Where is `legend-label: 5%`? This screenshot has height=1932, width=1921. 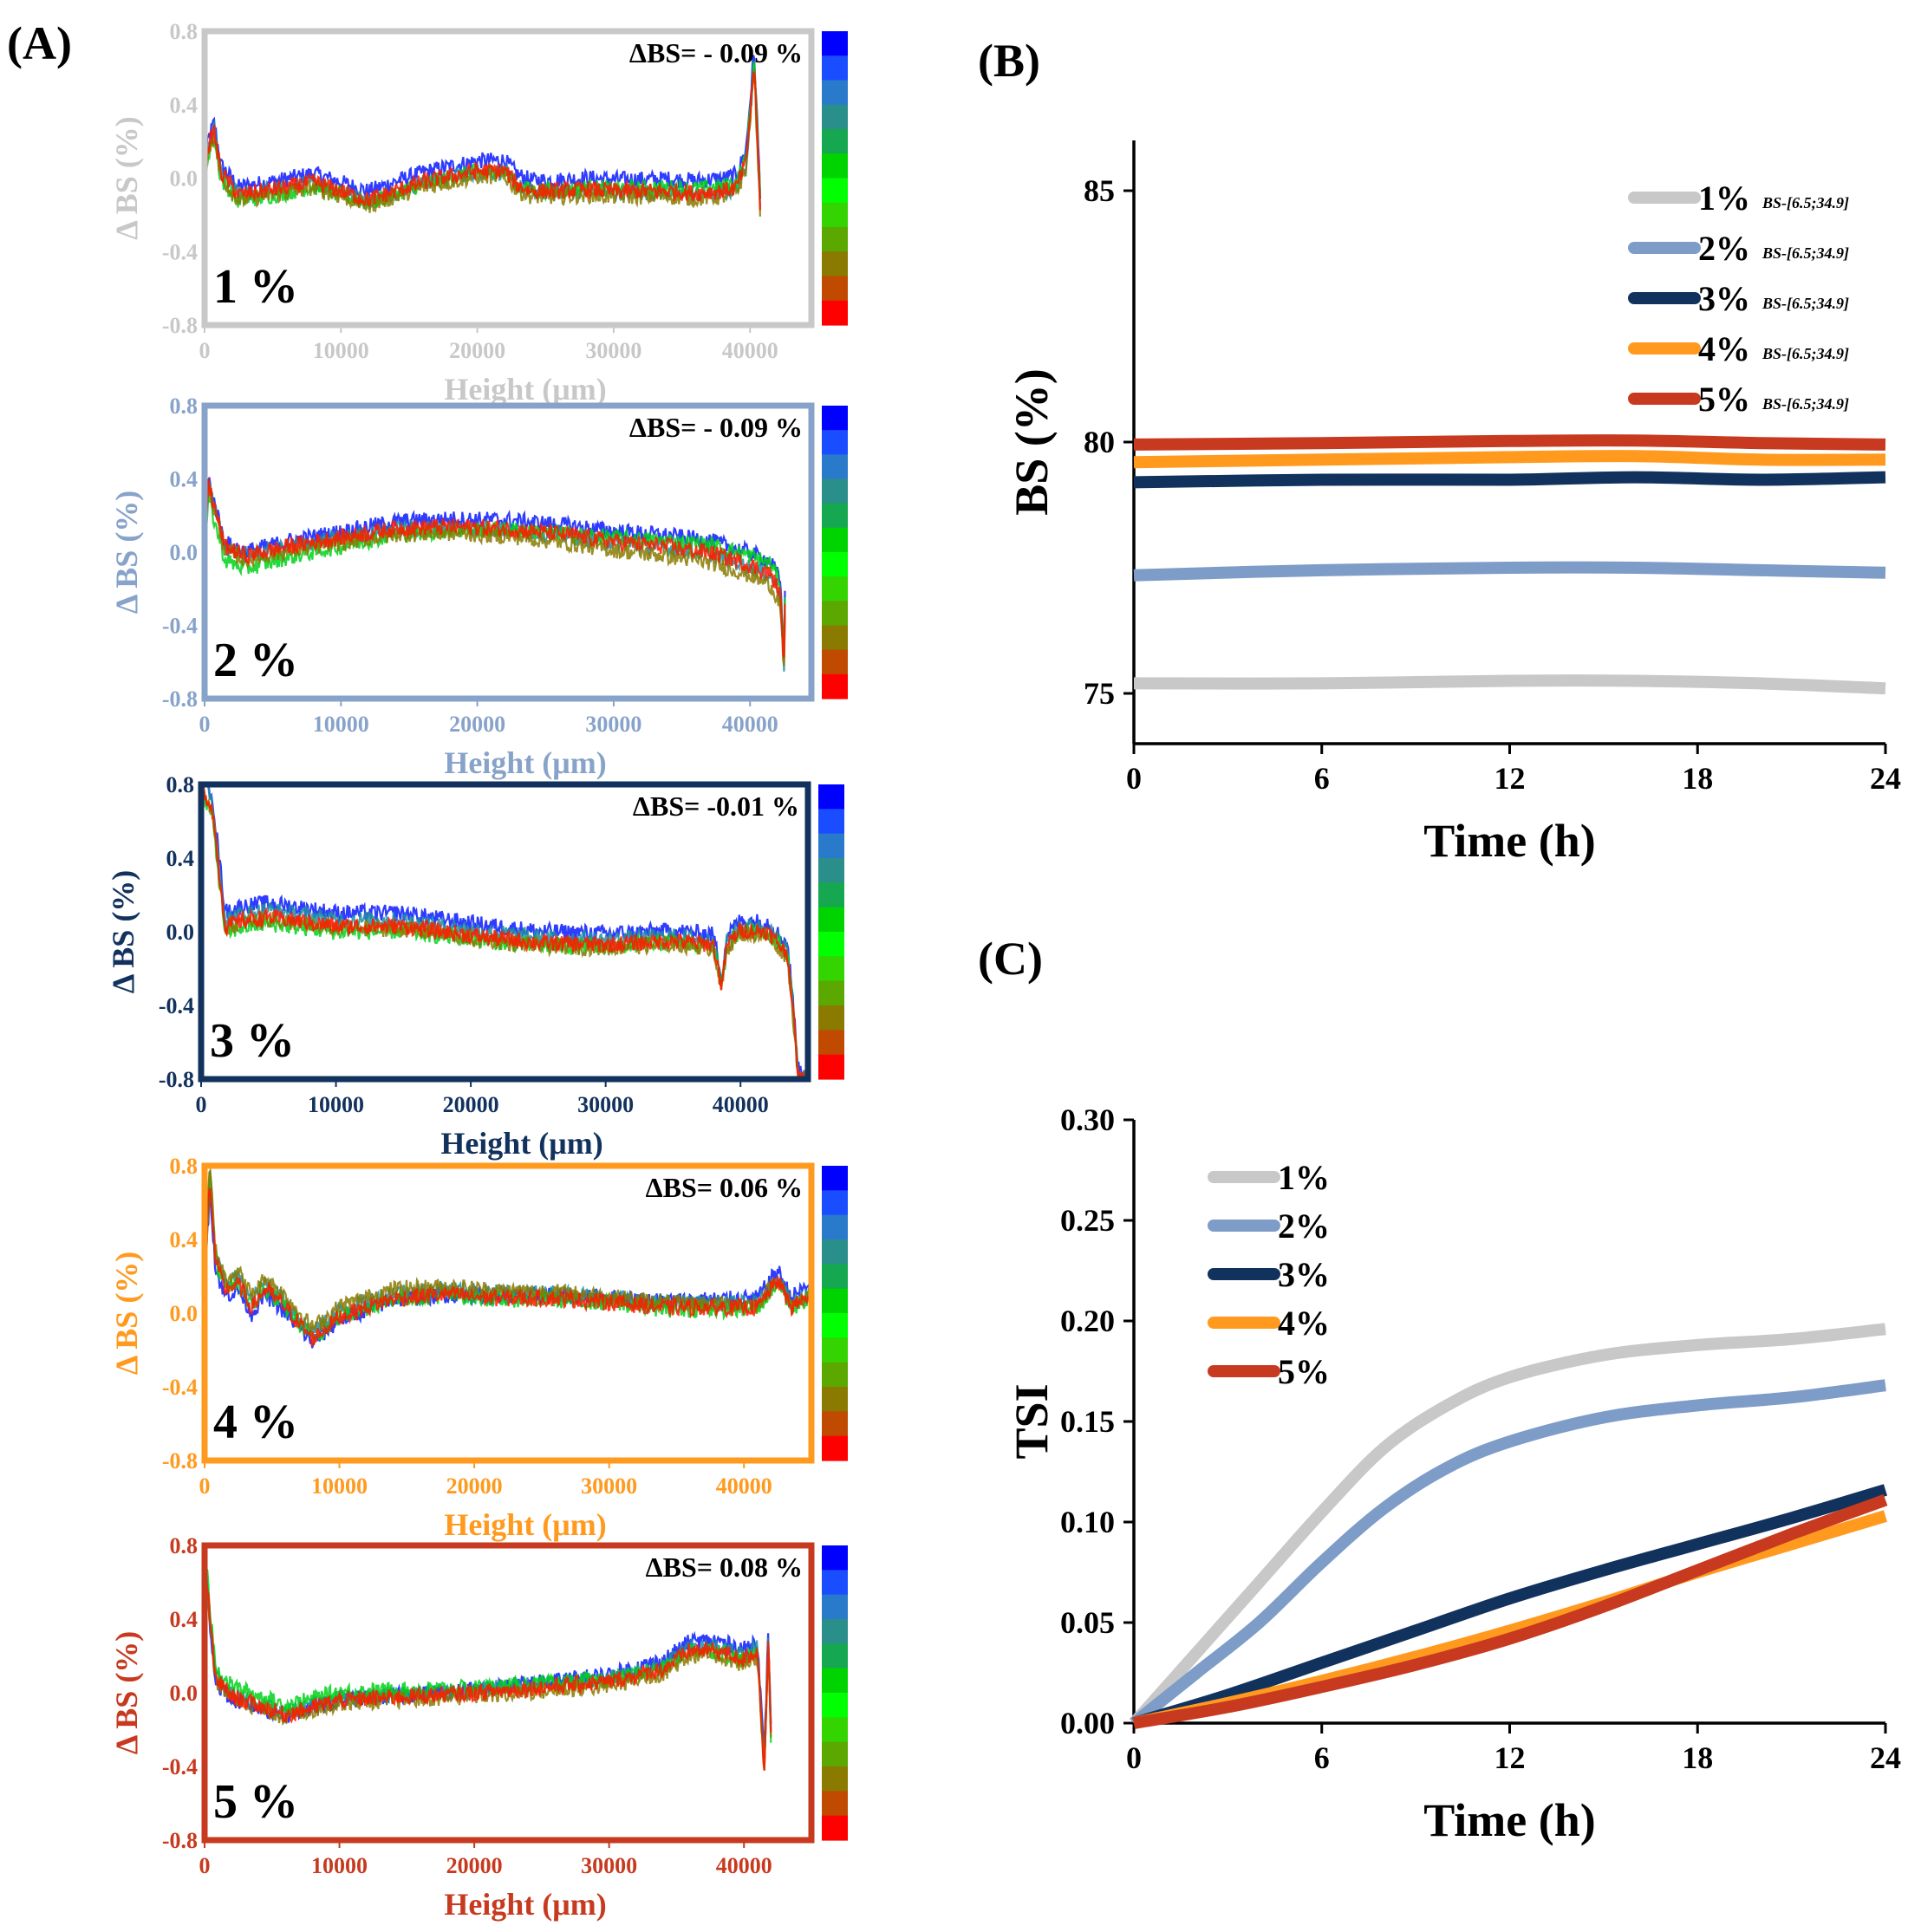
legend-label: 5% is located at coordinates (1304, 1371).